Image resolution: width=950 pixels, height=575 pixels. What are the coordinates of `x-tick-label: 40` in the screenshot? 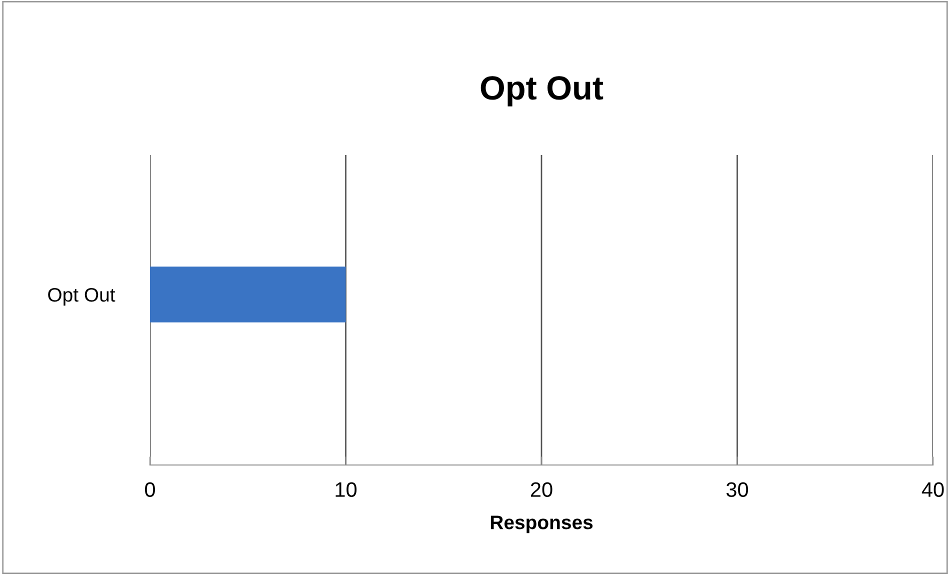 It's located at (933, 489).